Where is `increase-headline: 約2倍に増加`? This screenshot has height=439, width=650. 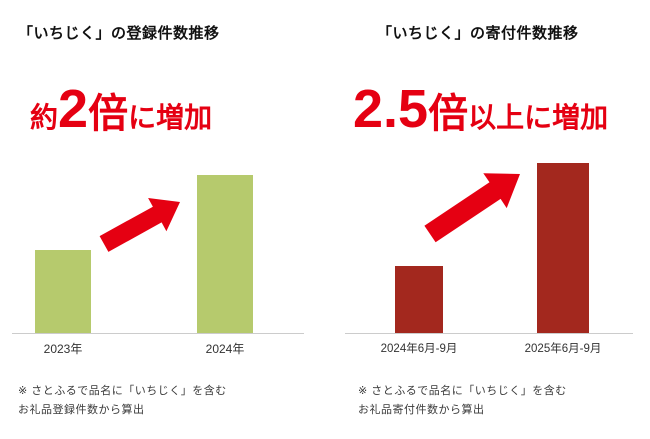 increase-headline: 約2倍に増加 is located at coordinates (121, 109).